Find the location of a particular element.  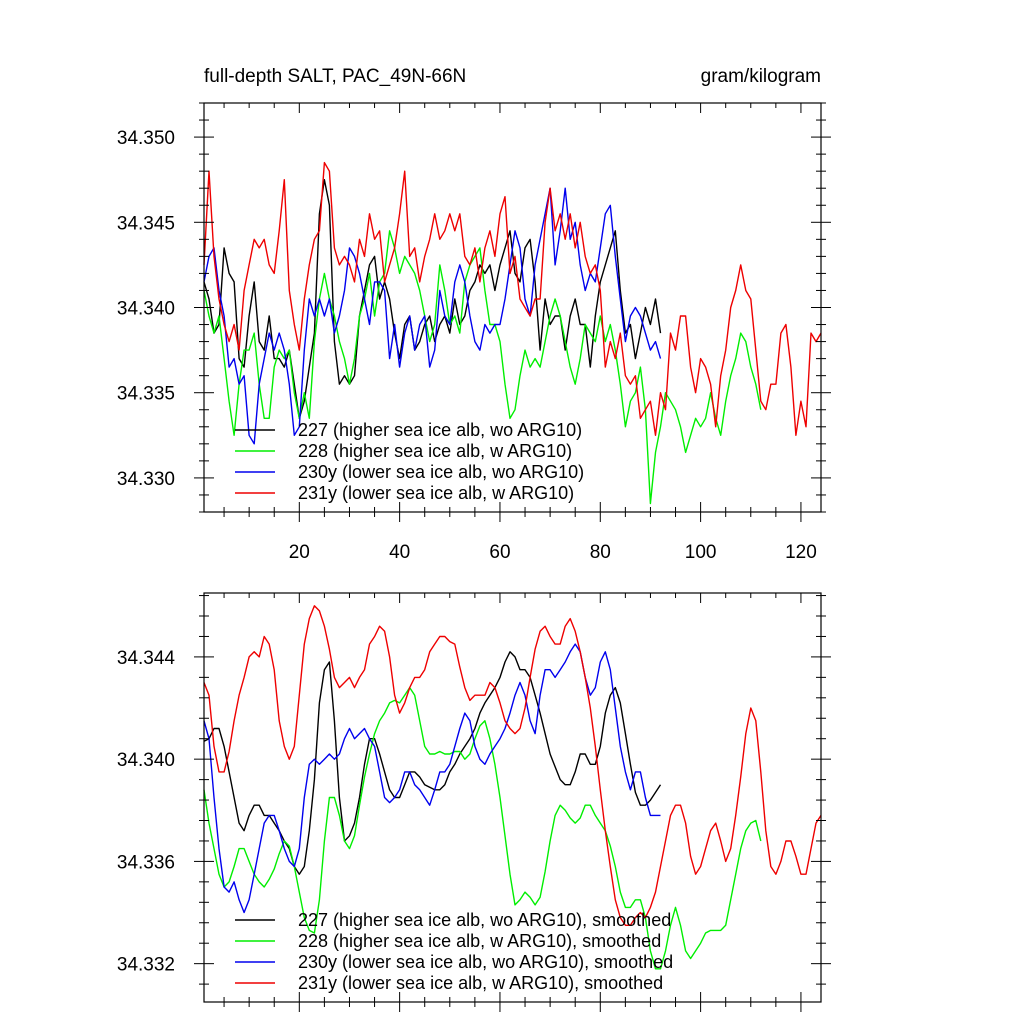

y-tick-label: 34.344 is located at coordinates (146, 658).